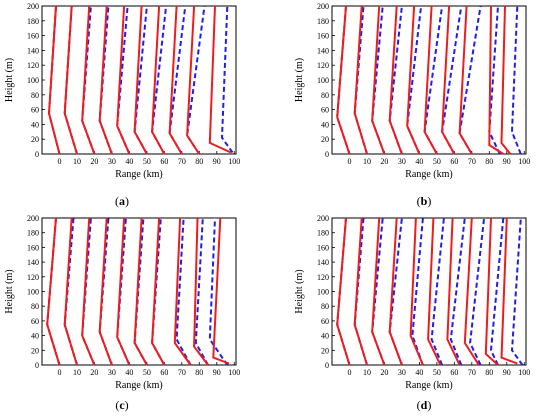  What do you see at coordinates (384, 372) in the screenshot?
I see `x-tick-label: 20` at bounding box center [384, 372].